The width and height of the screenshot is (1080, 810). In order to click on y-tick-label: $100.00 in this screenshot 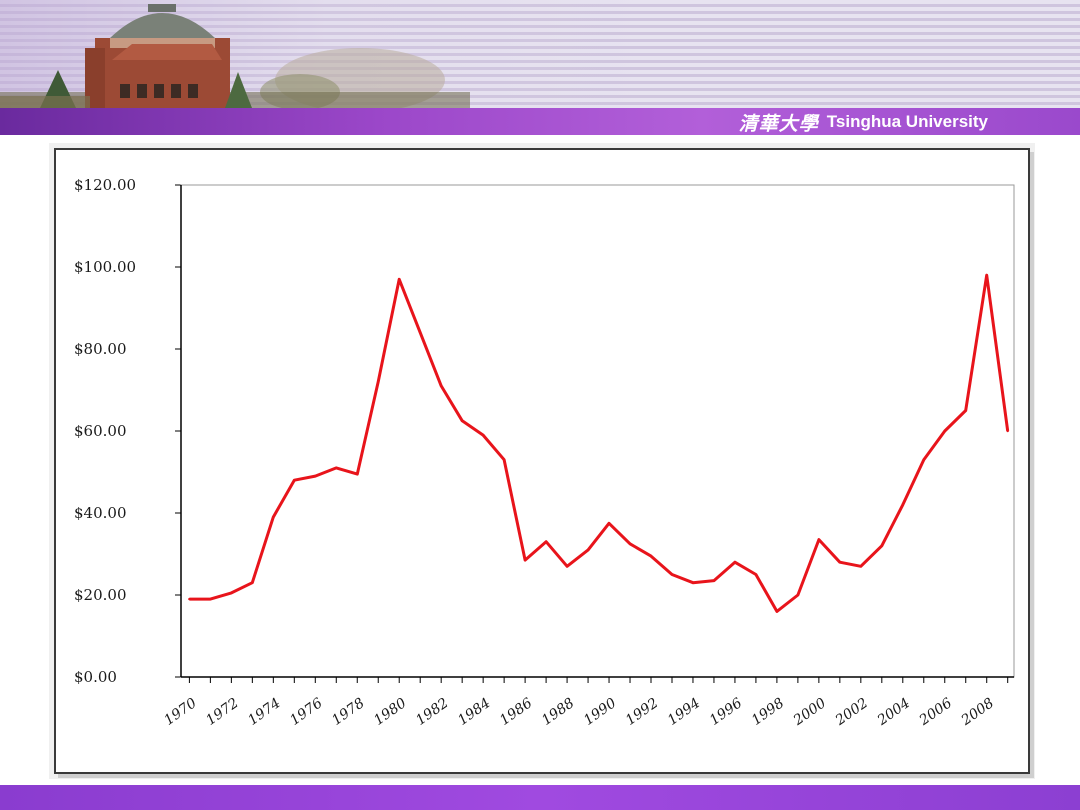, I will do `click(105, 267)`.